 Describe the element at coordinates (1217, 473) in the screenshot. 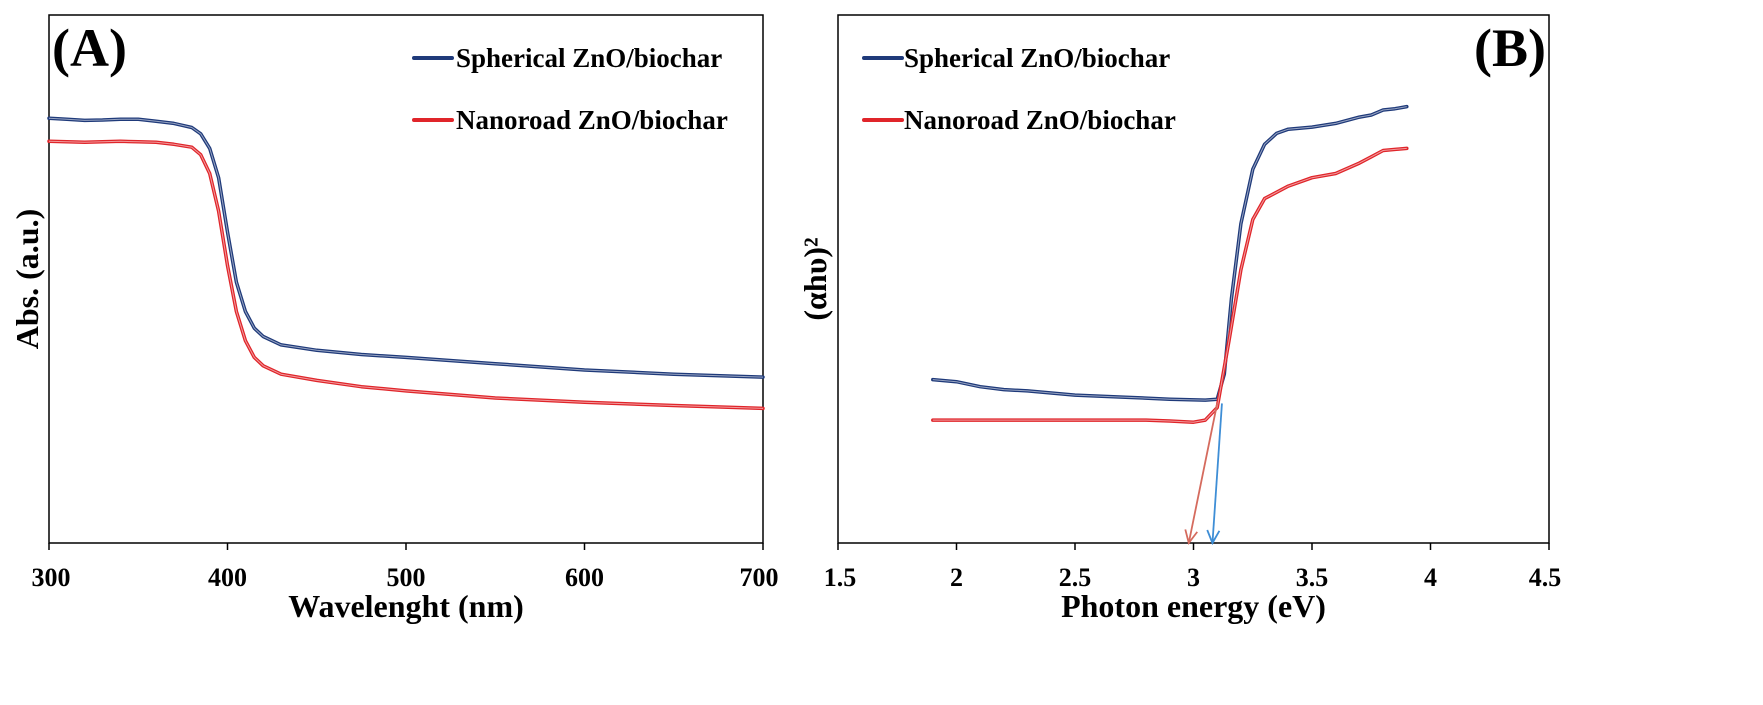

I see `band-gap-arrow-line-spherical-zno-biochar` at that location.